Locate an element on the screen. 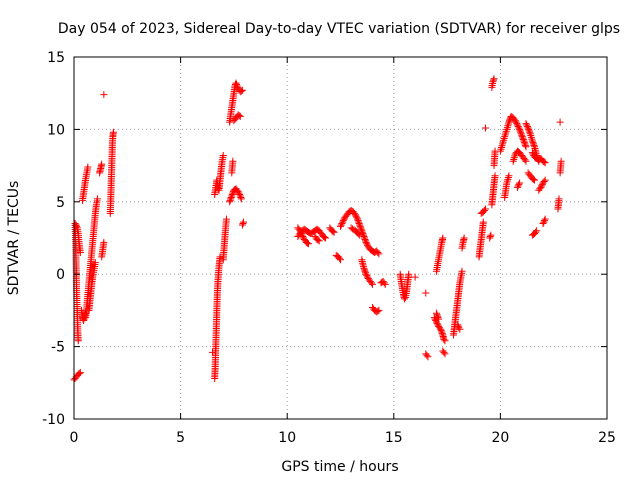 Image resolution: width=640 pixels, height=480 pixels. y-tick-label: 5 is located at coordinates (60, 203).